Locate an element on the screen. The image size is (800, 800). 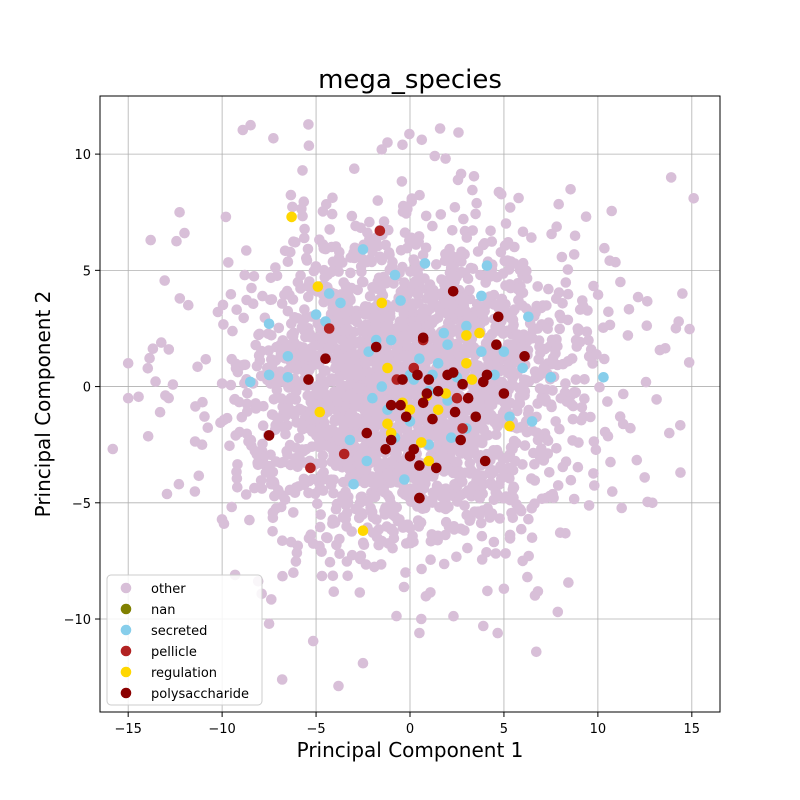
regulation-point is located at coordinates (382, 303).